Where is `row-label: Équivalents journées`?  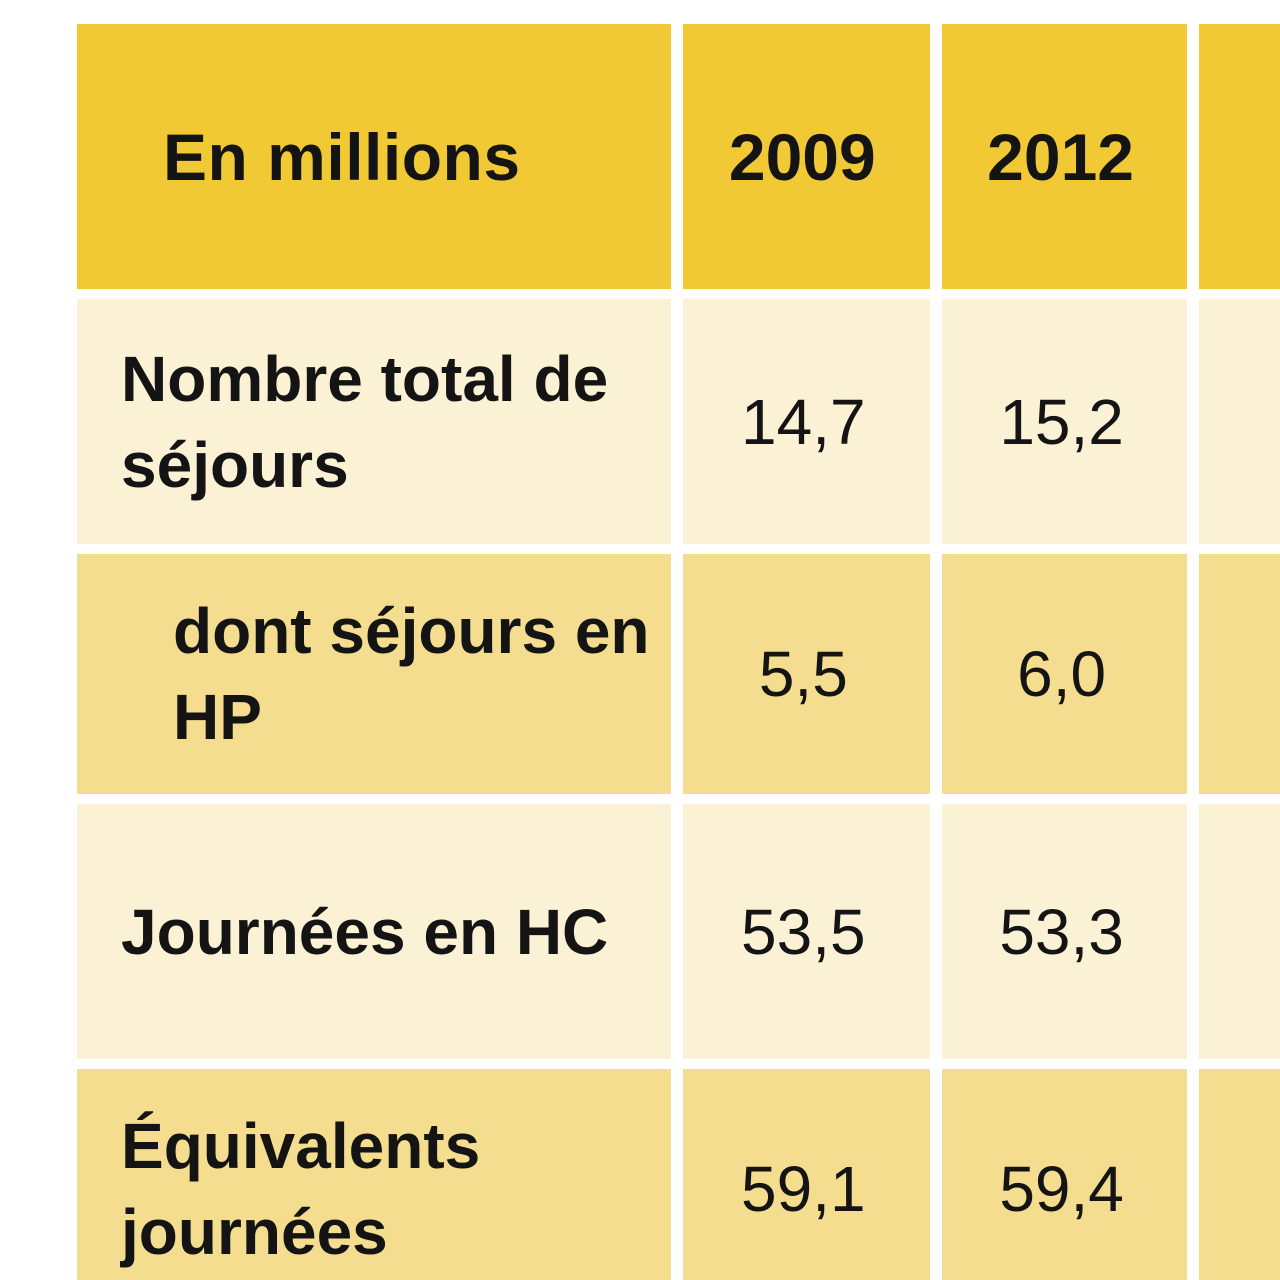
row-label: Équivalents journées is located at coordinates (301, 1189).